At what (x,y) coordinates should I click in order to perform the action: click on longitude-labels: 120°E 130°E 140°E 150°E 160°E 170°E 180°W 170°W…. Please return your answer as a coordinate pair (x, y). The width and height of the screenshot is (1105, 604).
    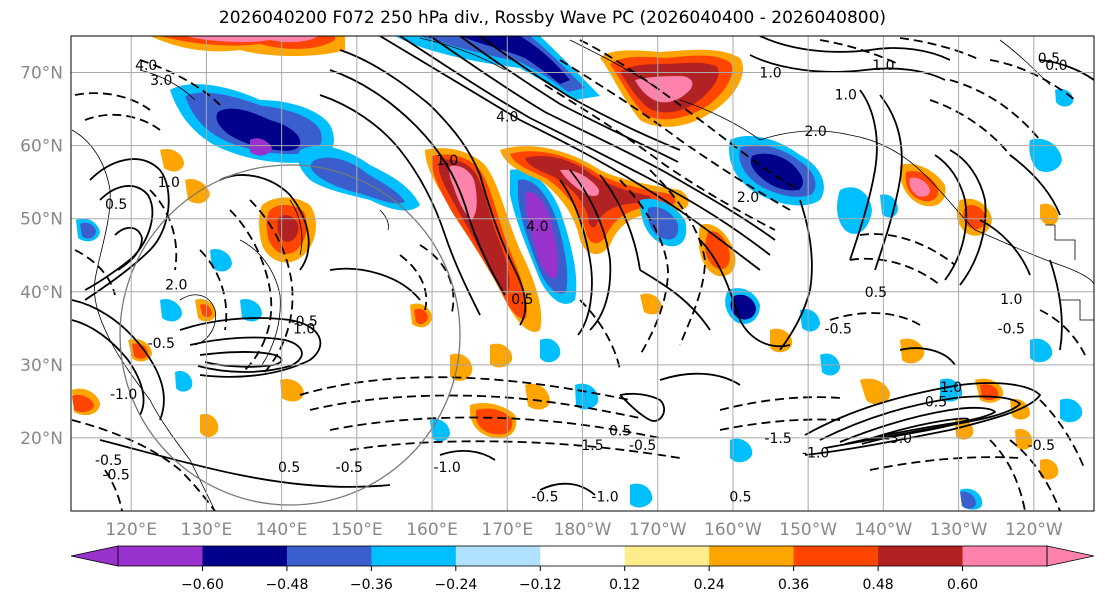
    Looking at the image, I should click on (584, 530).